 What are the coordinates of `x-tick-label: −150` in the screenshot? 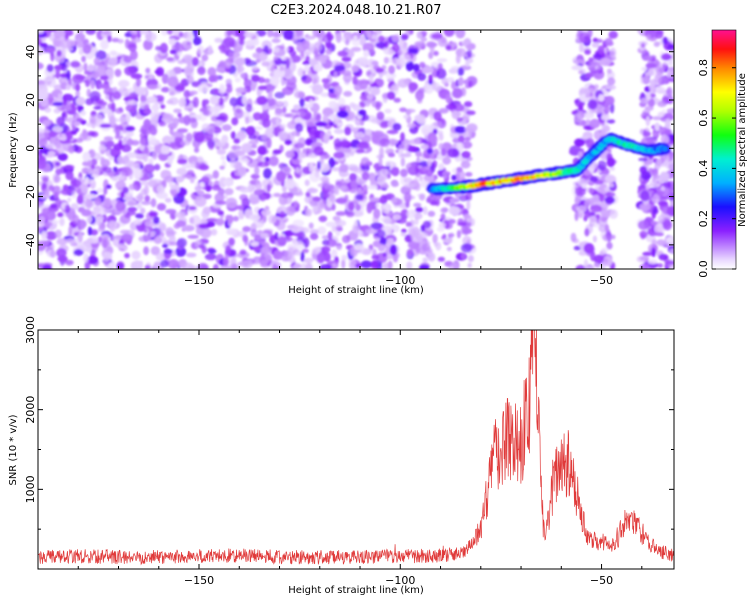 It's located at (199, 280).